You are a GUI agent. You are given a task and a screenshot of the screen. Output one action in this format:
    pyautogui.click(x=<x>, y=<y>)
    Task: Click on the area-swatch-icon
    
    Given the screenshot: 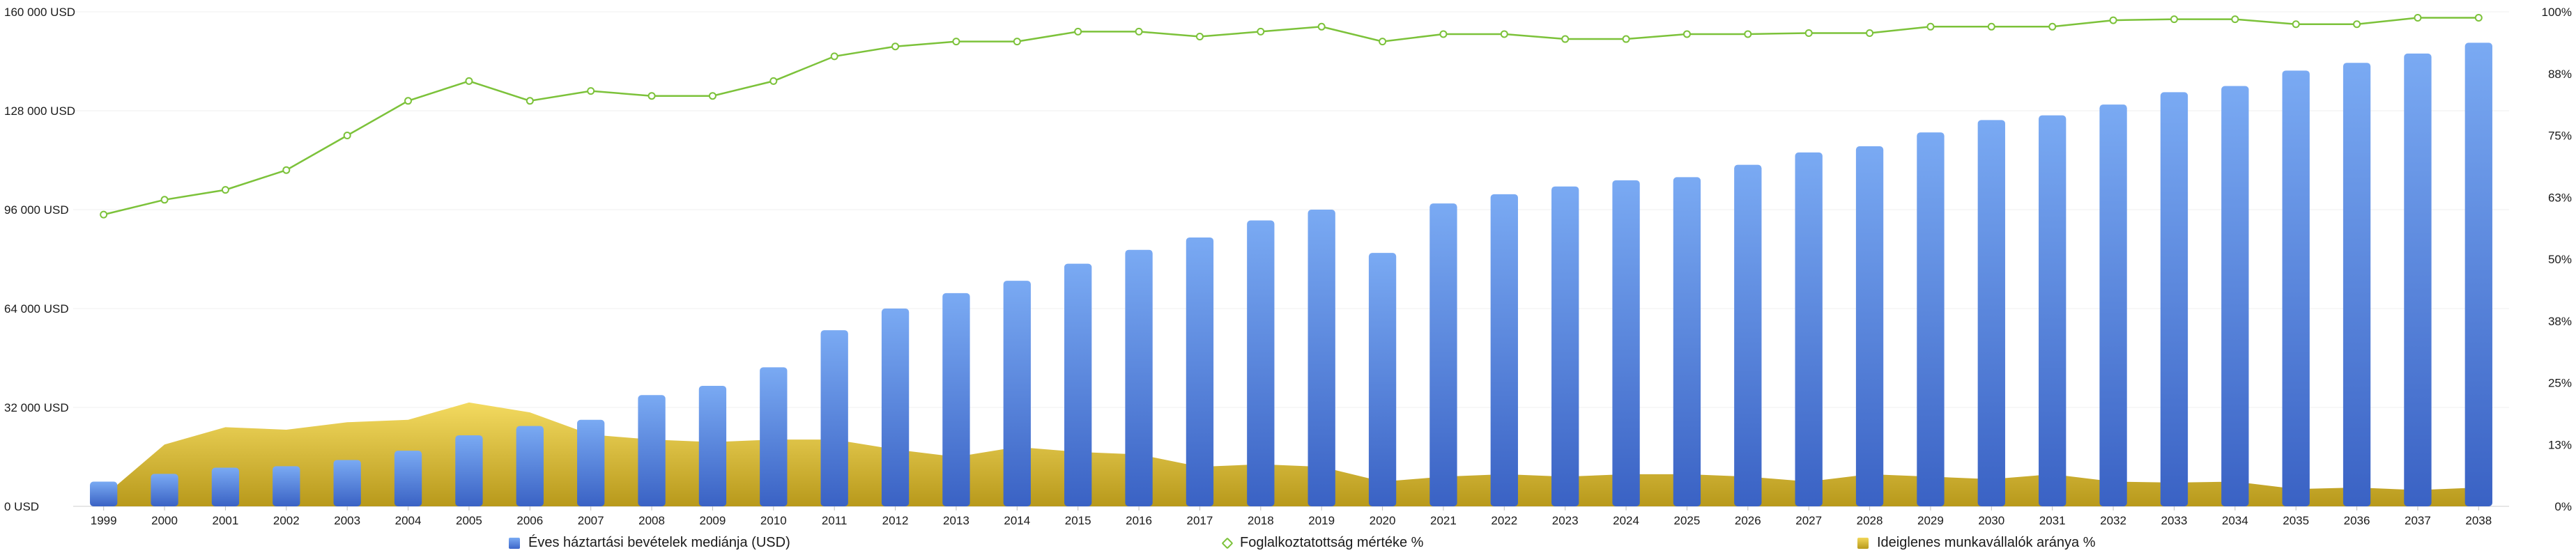 What is the action you would take?
    pyautogui.click(x=1863, y=543)
    